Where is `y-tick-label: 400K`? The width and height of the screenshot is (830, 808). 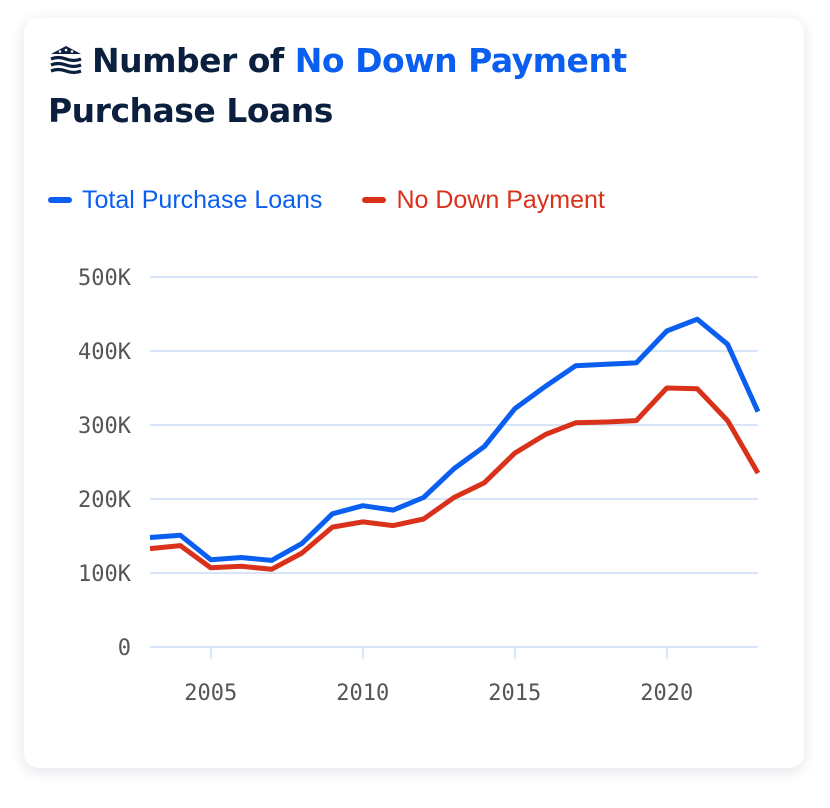 y-tick-label: 400K is located at coordinates (105, 352).